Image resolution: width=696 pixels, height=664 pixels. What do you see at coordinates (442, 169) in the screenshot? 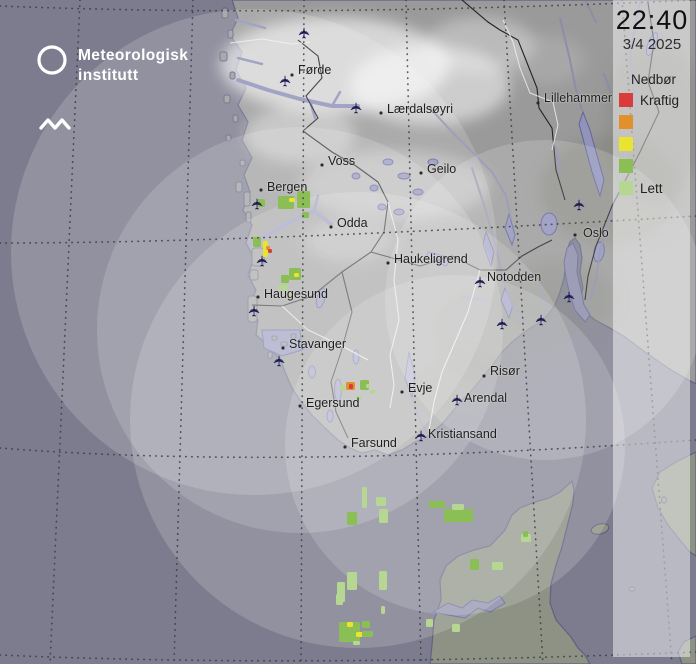
I see `city-label-geilo: Geilo` at bounding box center [442, 169].